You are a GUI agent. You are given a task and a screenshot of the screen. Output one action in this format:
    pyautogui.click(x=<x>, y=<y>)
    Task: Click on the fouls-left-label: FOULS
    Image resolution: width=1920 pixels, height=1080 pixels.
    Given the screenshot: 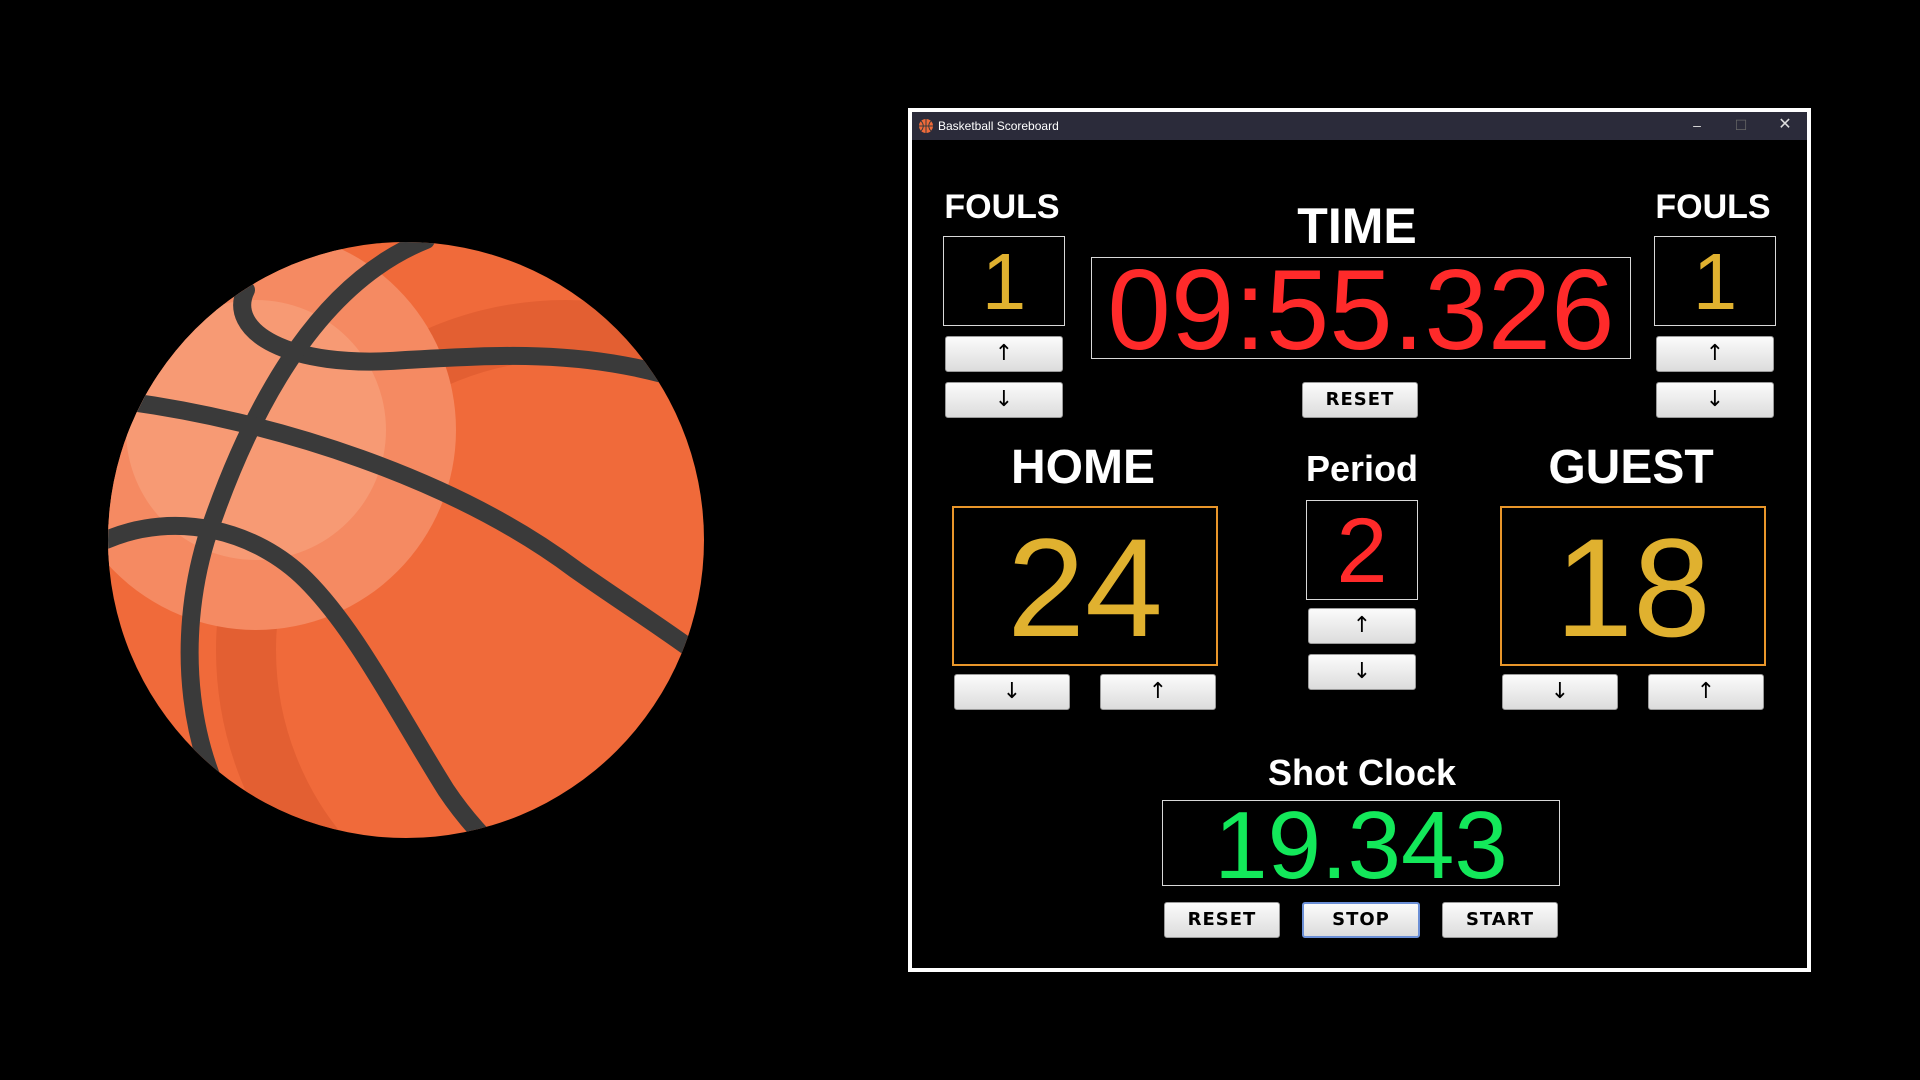 What is the action you would take?
    pyautogui.click(x=1002, y=207)
    